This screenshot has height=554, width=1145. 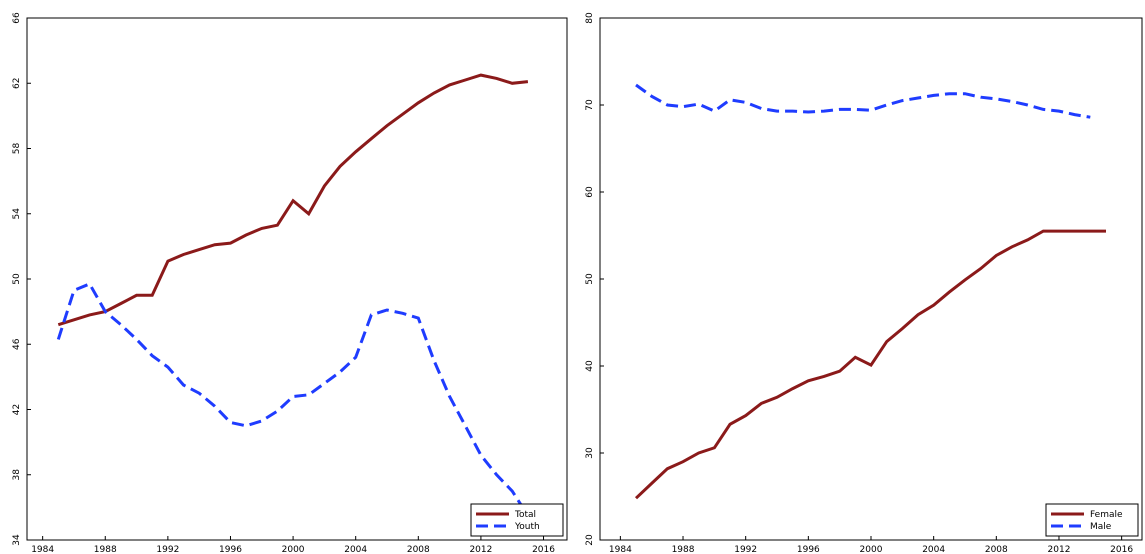 What do you see at coordinates (17, 214) in the screenshot?
I see `y-tick-label: 54` at bounding box center [17, 214].